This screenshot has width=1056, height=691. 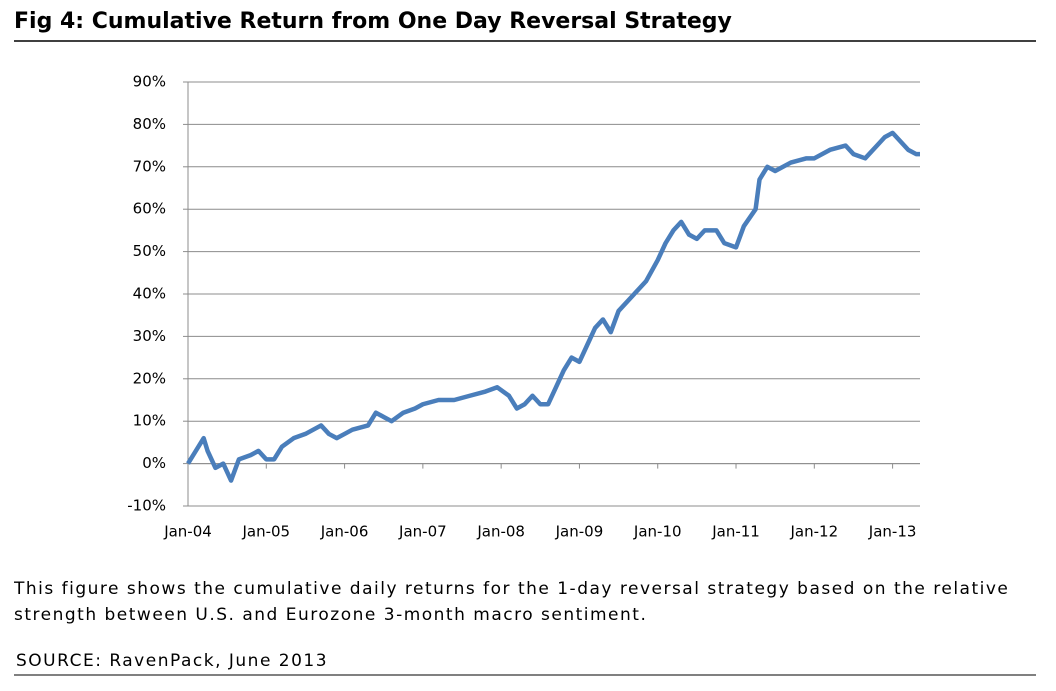 I want to click on x-tick-label: Jan-06, so click(x=344, y=532).